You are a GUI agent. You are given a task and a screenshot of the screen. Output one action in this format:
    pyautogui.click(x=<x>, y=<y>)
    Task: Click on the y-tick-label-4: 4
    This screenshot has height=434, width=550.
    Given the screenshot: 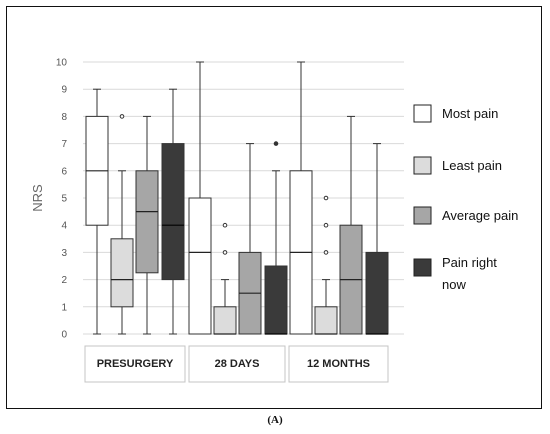 What is the action you would take?
    pyautogui.click(x=64, y=226)
    